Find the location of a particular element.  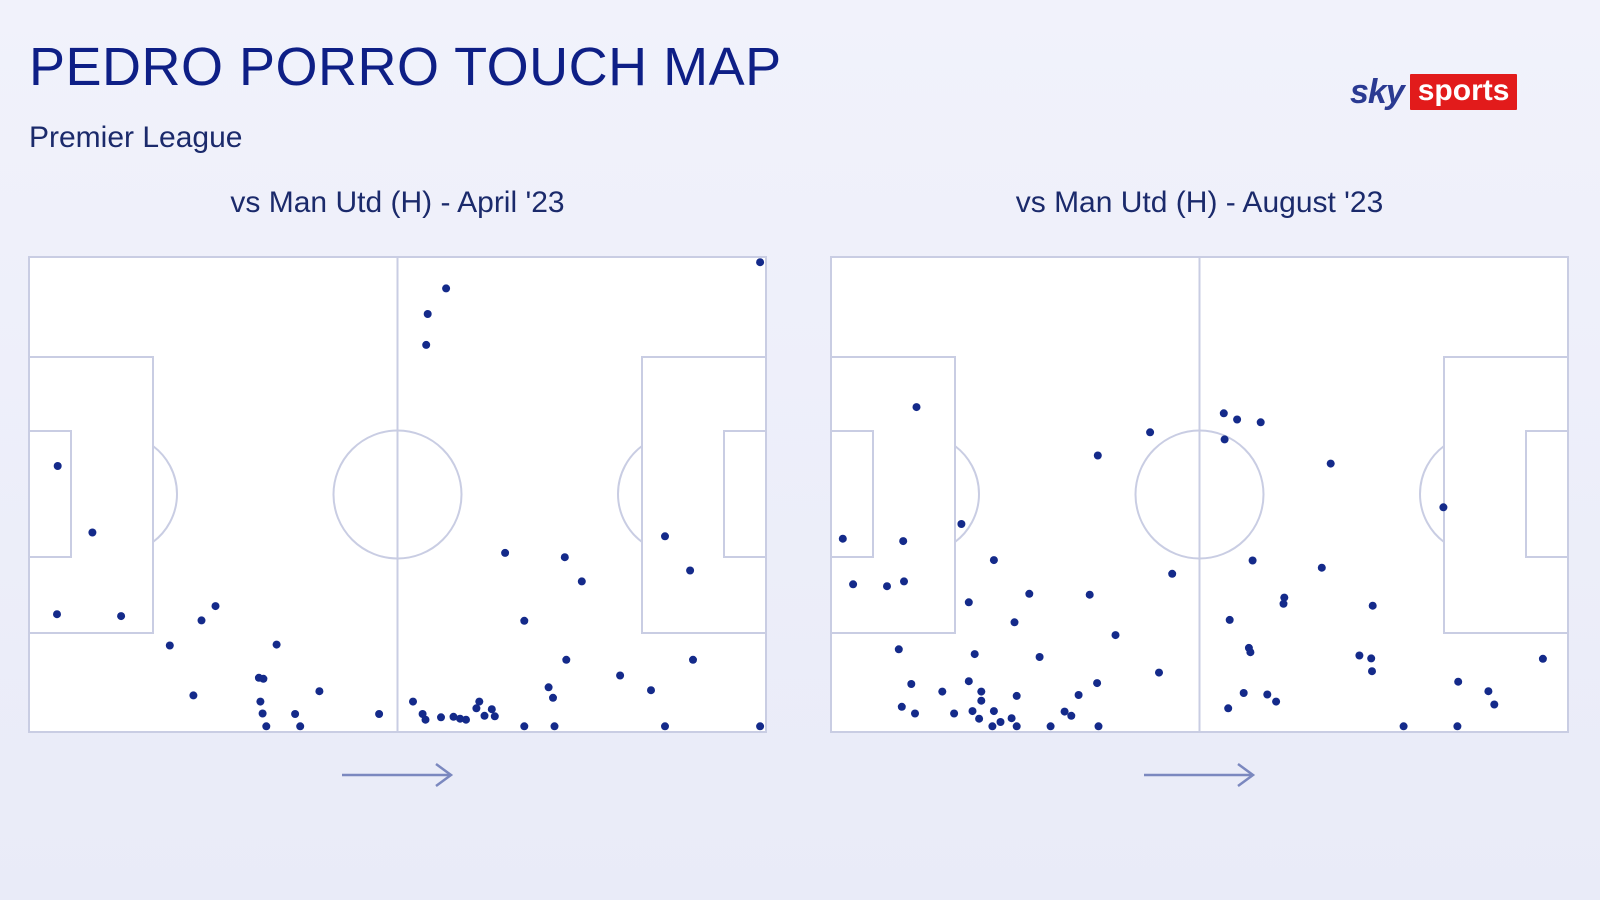

logo-sports-text: sports is located at coordinates (1463, 92).